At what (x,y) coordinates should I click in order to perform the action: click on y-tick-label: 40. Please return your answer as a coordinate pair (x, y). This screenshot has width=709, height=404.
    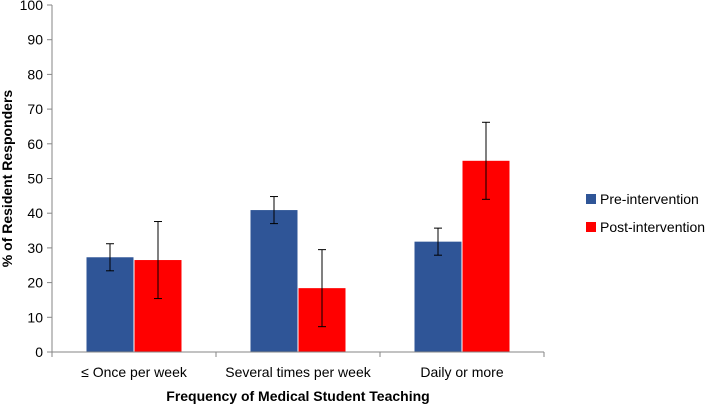
    Looking at the image, I should click on (35, 213).